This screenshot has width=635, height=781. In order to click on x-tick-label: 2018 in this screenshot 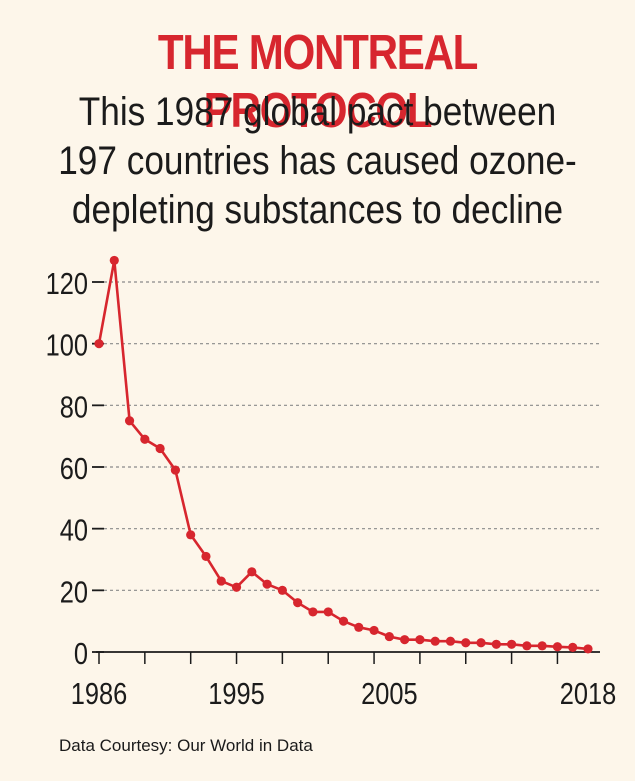, I will do `click(588, 694)`.